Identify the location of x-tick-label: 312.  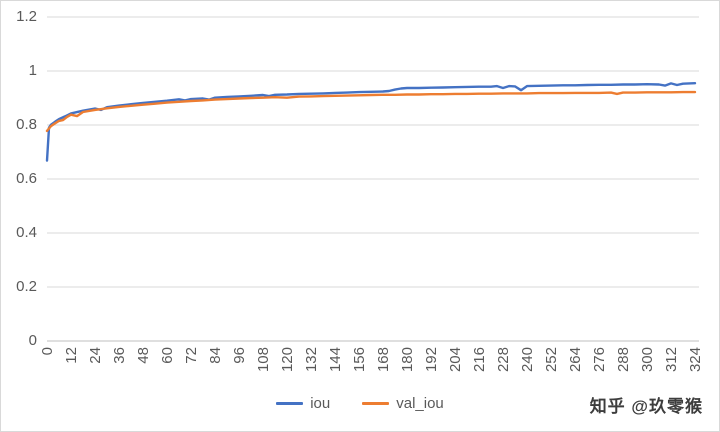
(671, 360).